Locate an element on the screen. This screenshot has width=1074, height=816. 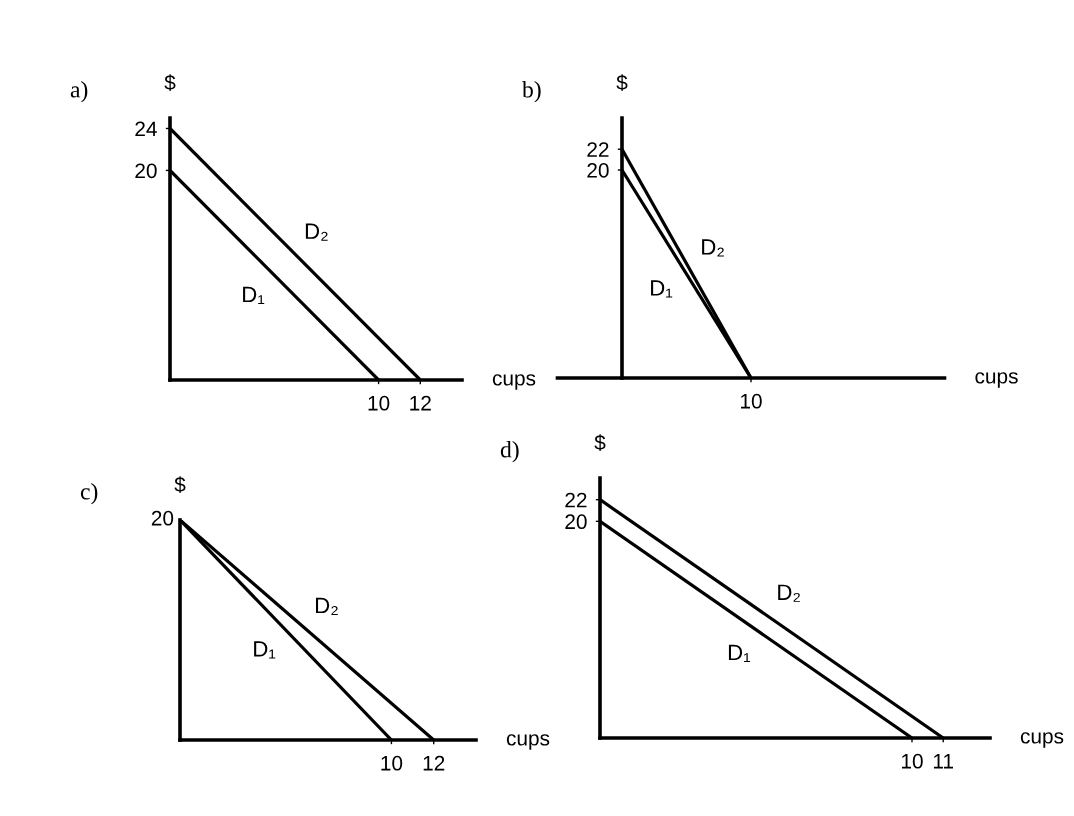
chart-title: a) is located at coordinates (79, 91).